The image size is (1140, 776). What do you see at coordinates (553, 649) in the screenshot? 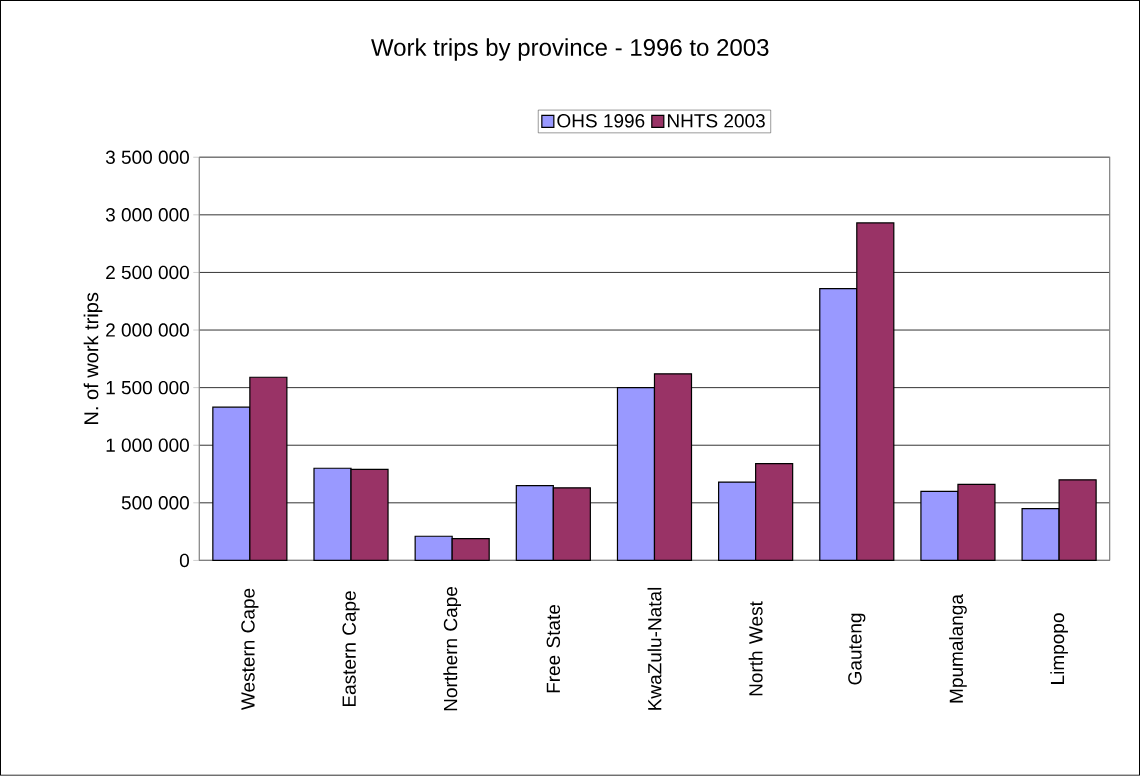
I see `x-tick-label: Free State` at bounding box center [553, 649].